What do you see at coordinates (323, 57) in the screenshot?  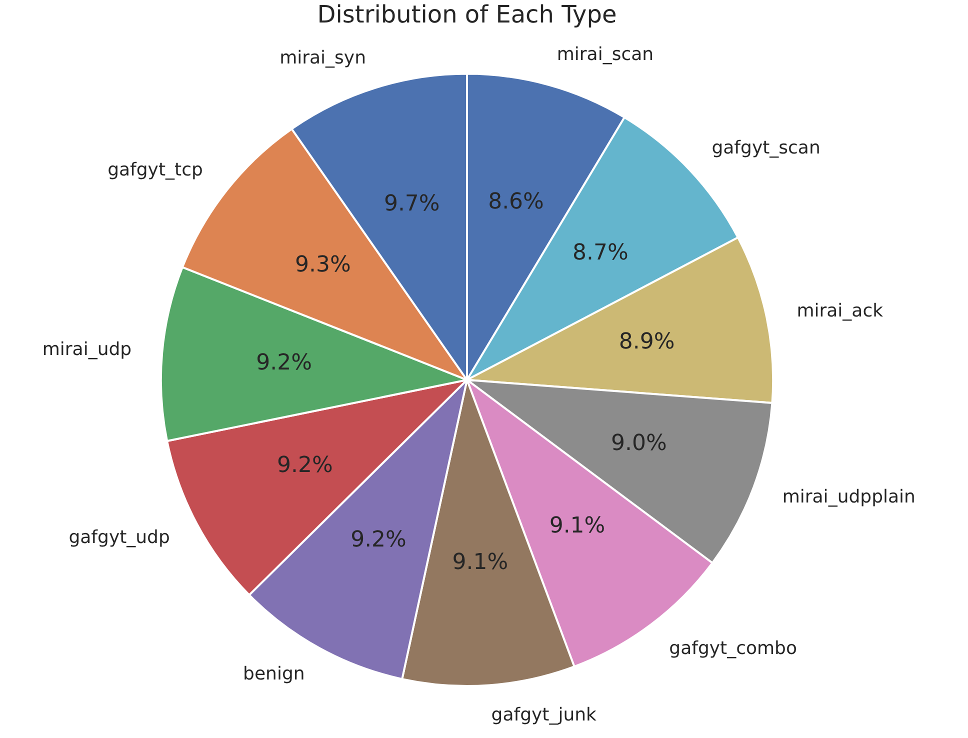 I see `slice-label: mirai_syn` at bounding box center [323, 57].